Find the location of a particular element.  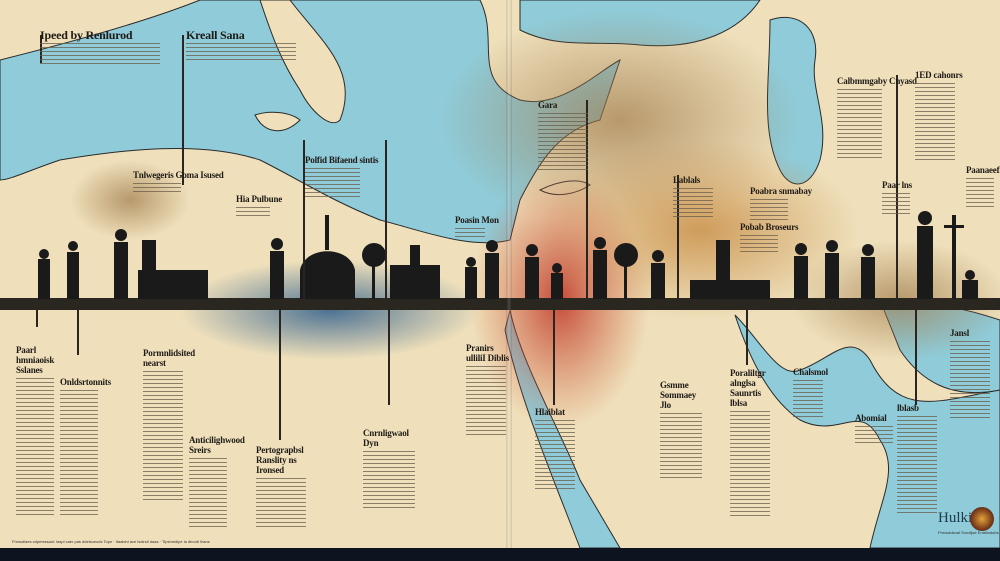

block-heading: Pobab Broseurs is located at coordinates (769, 227).